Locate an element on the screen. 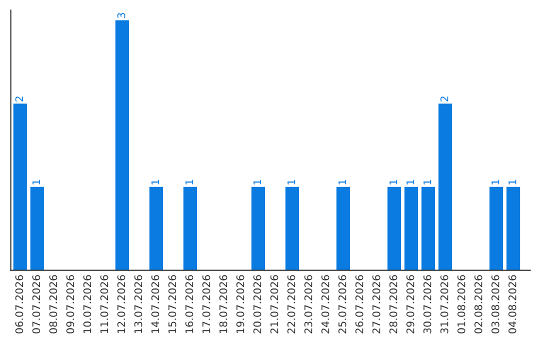 This screenshot has width=540, height=340. x-tick-label: 08.07.2026 is located at coordinates (53, 304).